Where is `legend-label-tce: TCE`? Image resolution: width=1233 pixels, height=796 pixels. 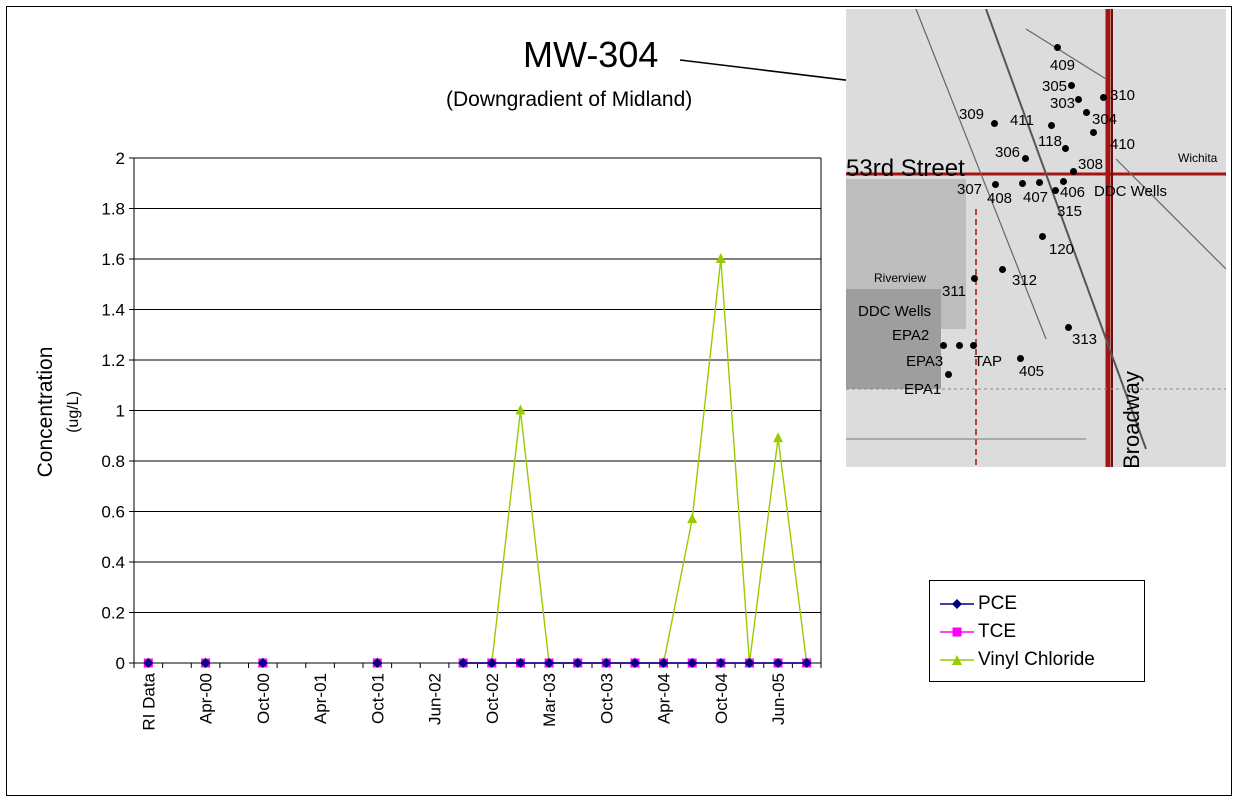 legend-label-tce: TCE is located at coordinates (997, 631).